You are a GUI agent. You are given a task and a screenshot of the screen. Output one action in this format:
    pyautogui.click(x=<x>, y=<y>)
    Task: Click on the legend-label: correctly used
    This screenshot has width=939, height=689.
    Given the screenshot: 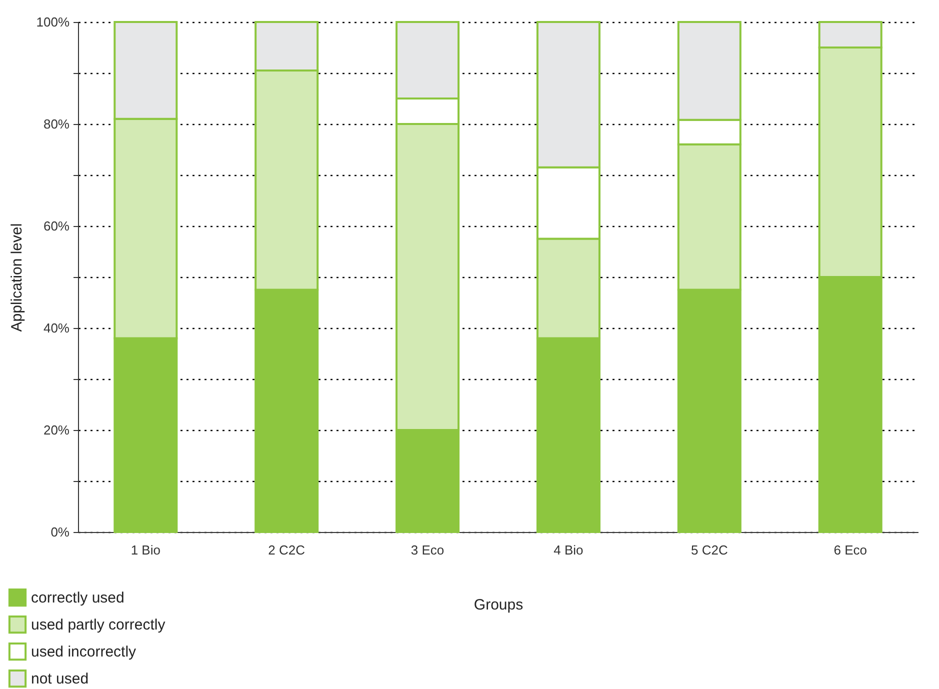 What is the action you would take?
    pyautogui.click(x=77, y=598)
    